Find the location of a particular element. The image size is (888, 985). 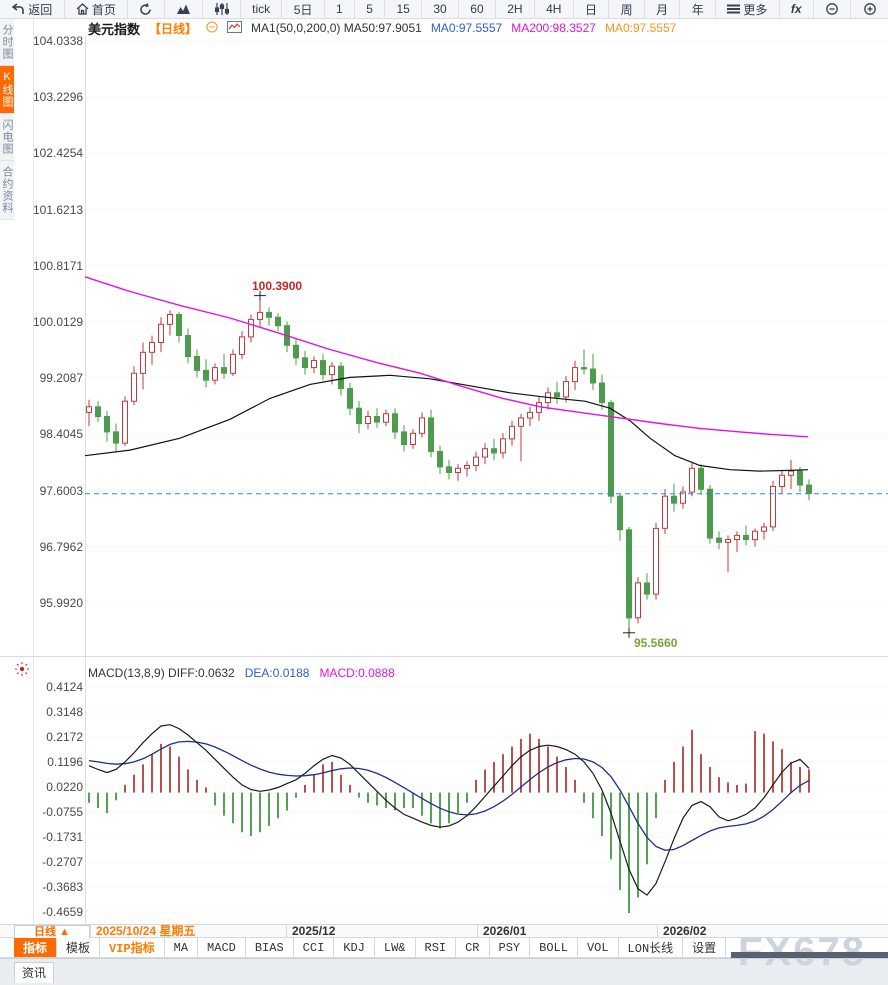

interval-15-button: 15 is located at coordinates (404, 9).